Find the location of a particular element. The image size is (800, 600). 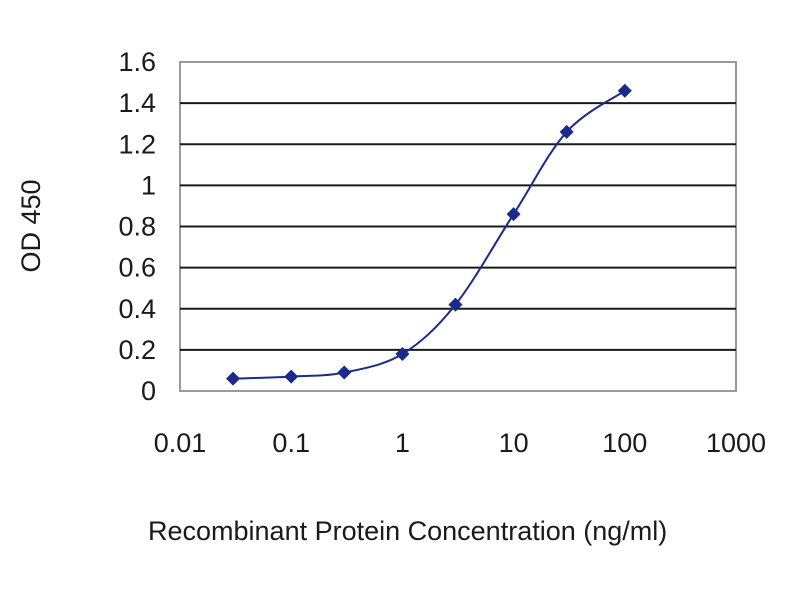

x-tick-label: 100 is located at coordinates (624, 443).